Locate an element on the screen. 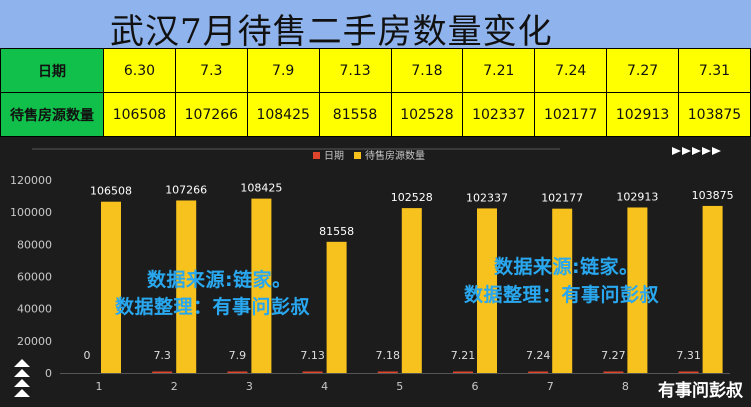 Image resolution: width=751 pixels, height=407 pixels. data-label-count: 102528 is located at coordinates (412, 197).